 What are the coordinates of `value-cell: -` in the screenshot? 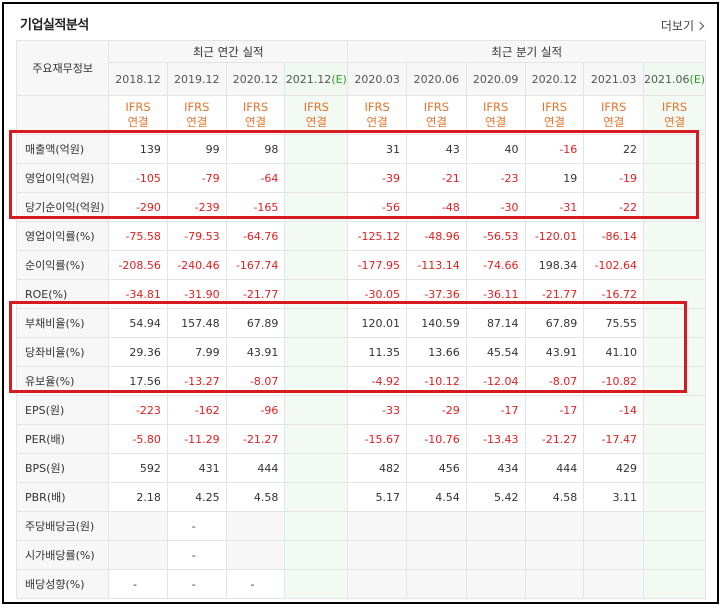 It's located at (138, 584).